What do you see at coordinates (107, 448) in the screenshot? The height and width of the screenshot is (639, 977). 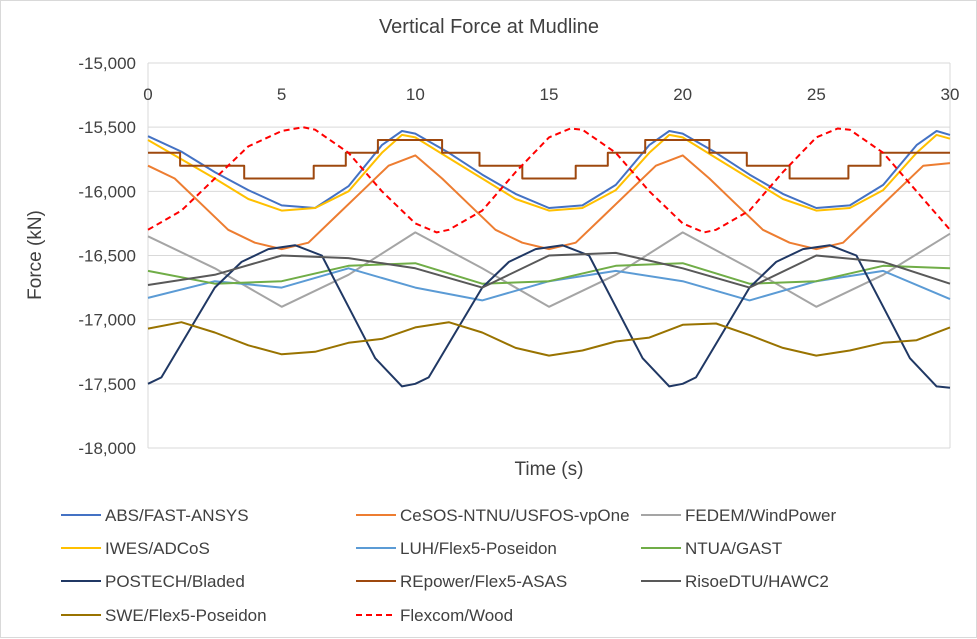 I see `y-tick-label: -18,000` at bounding box center [107, 448].